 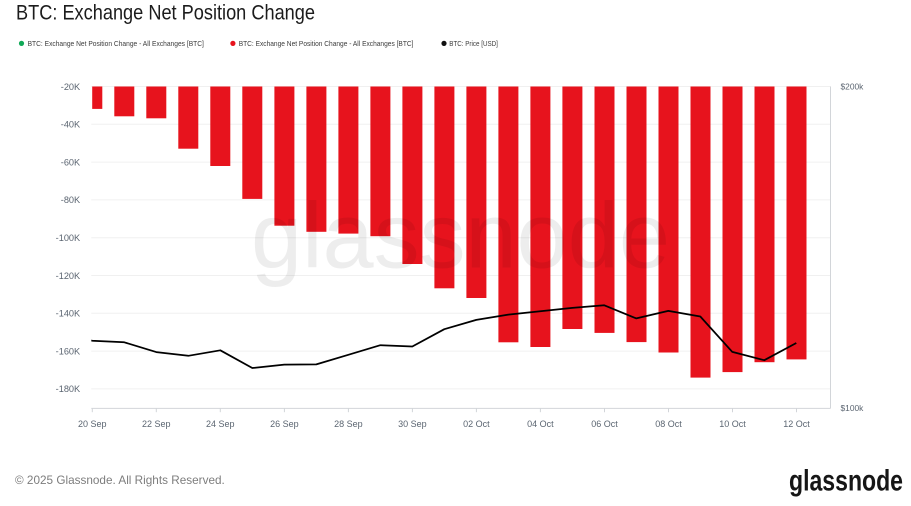 What do you see at coordinates (120, 480) in the screenshot?
I see `svg-text:© 2025 Glassnode. All Rights R: © 2025 Glassnode. All Rights Reserved.` at bounding box center [120, 480].